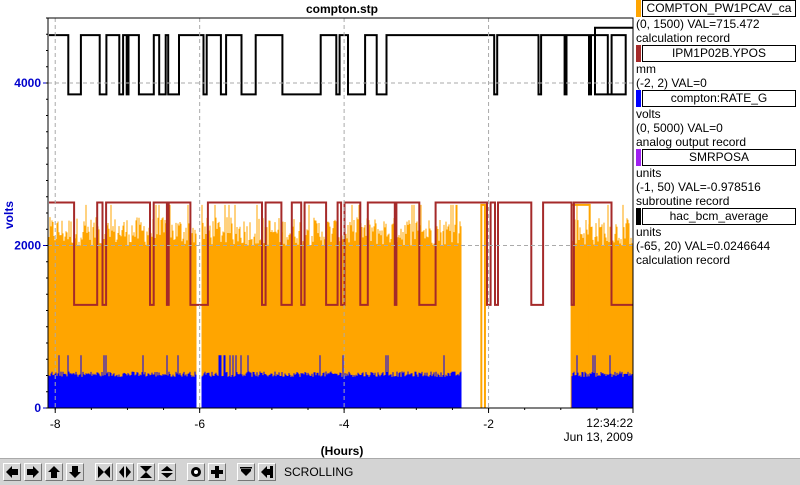 The image size is (800, 485). I want to click on y-tick-label: 0, so click(37, 408).